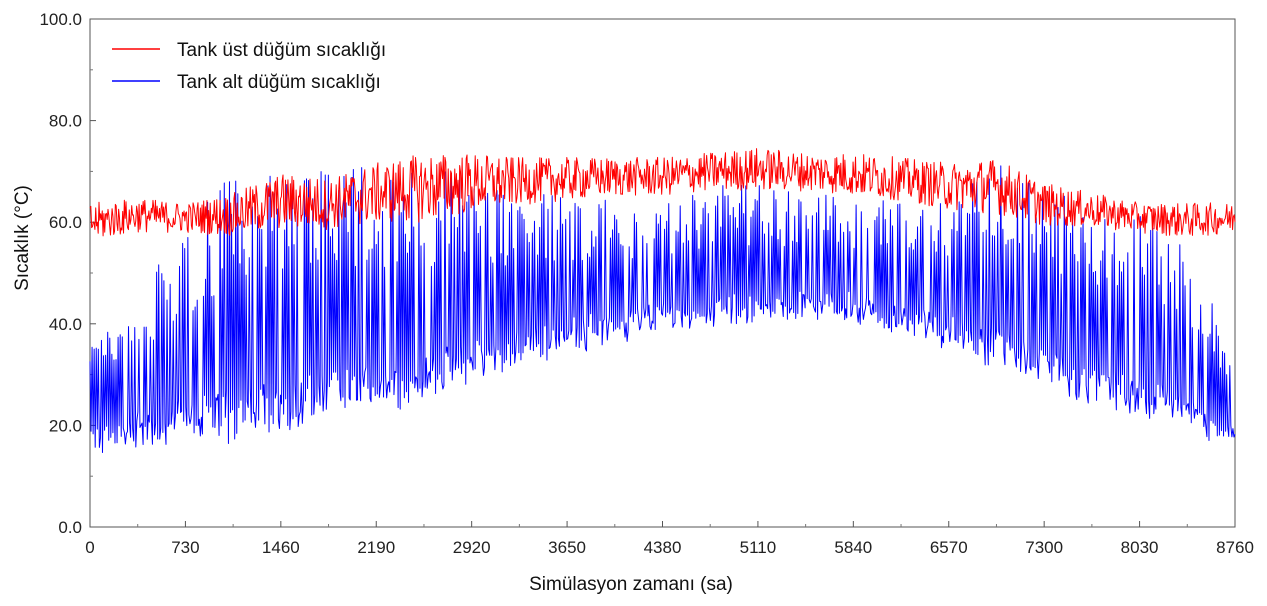  What do you see at coordinates (1235, 547) in the screenshot?
I see `x-tick-label: 8760` at bounding box center [1235, 547].